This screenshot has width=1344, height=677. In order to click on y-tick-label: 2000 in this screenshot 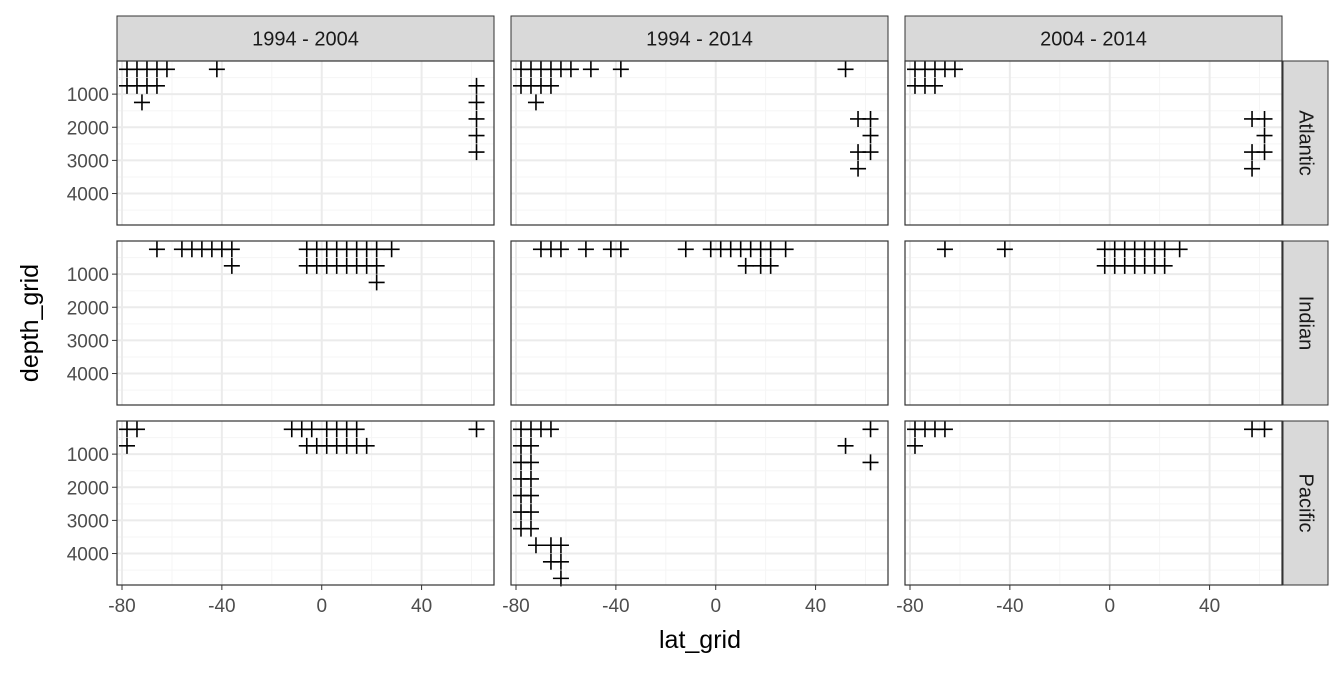, I will do `click(88, 128)`.